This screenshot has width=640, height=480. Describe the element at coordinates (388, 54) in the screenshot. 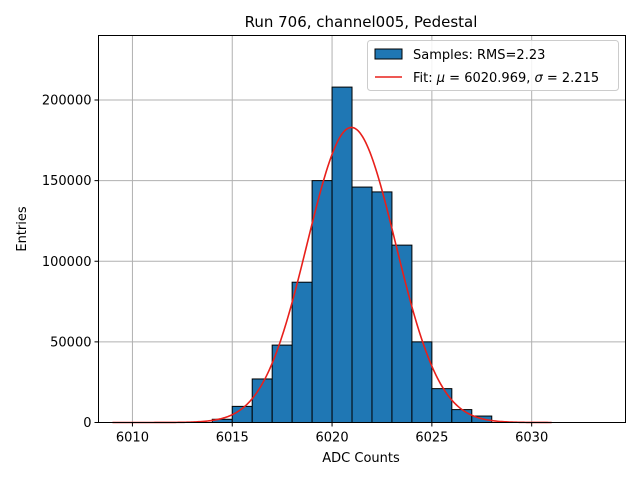

I see `legend-samples-swatch` at that location.